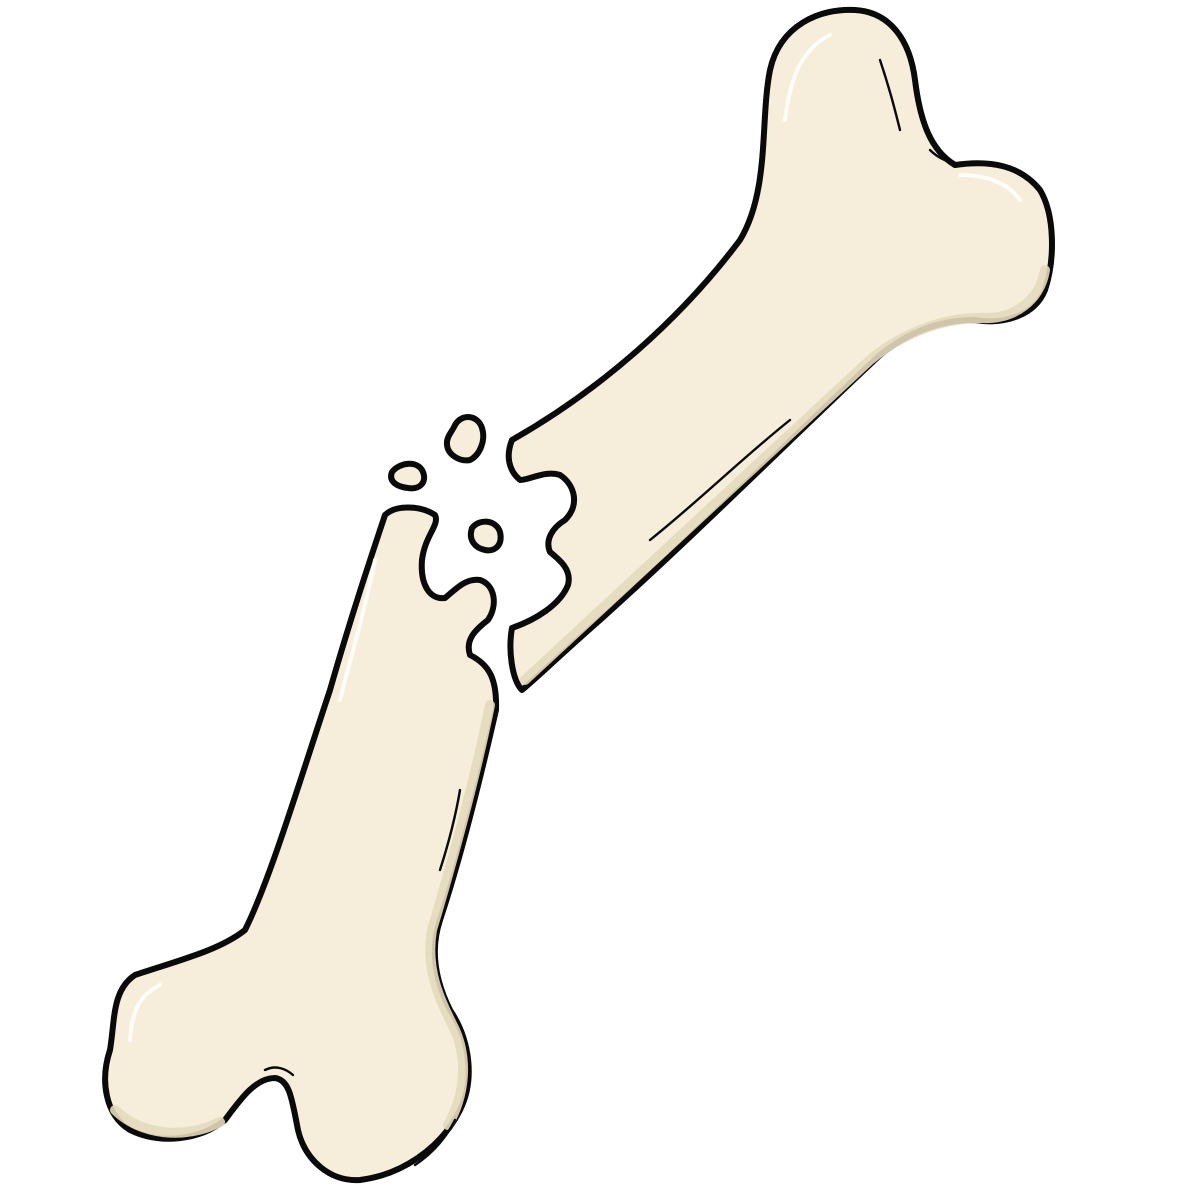 Image resolution: width=1200 pixels, height=1200 pixels. Describe the element at coordinates (446, 484) in the screenshot. I see `bone-chips` at that location.